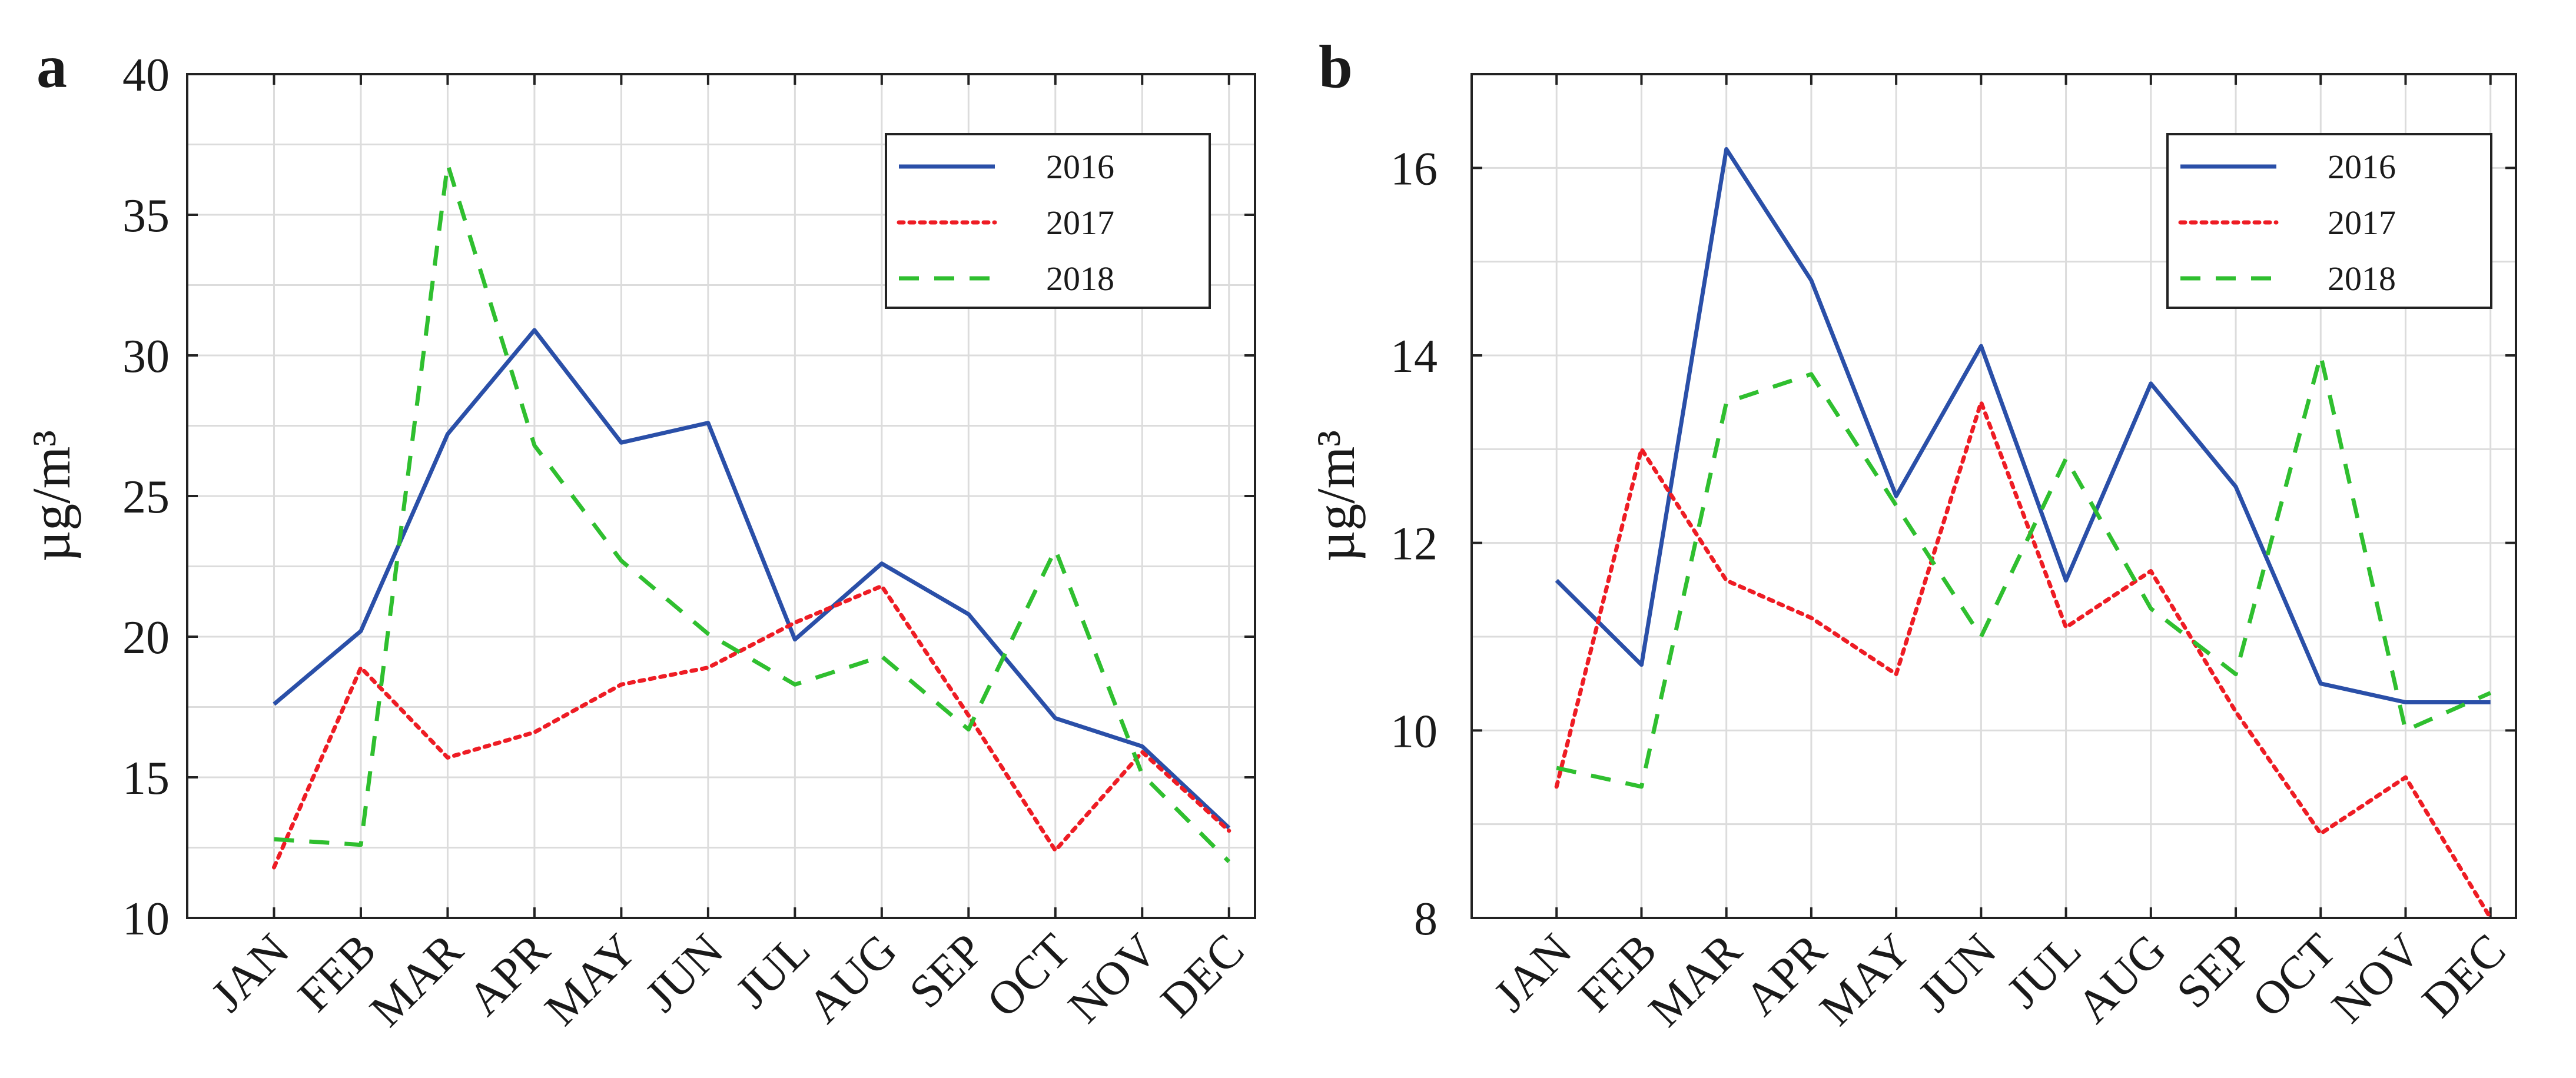  What do you see at coordinates (146, 497) in the screenshot?
I see `y-tick-label: 25` at bounding box center [146, 497].